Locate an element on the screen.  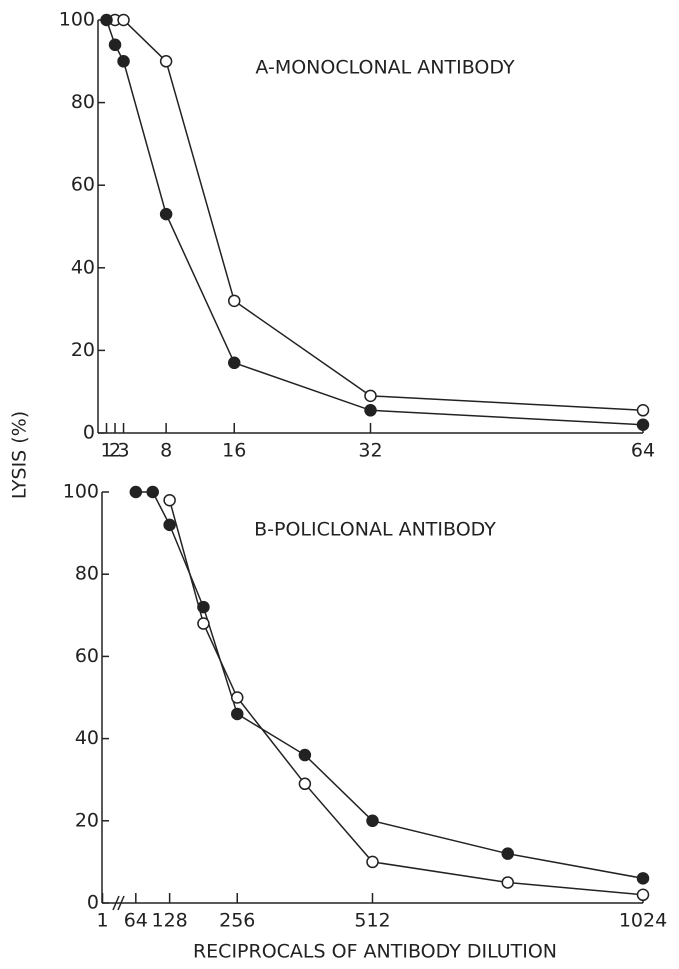
x-tick-label: 16 is located at coordinates (234, 451).